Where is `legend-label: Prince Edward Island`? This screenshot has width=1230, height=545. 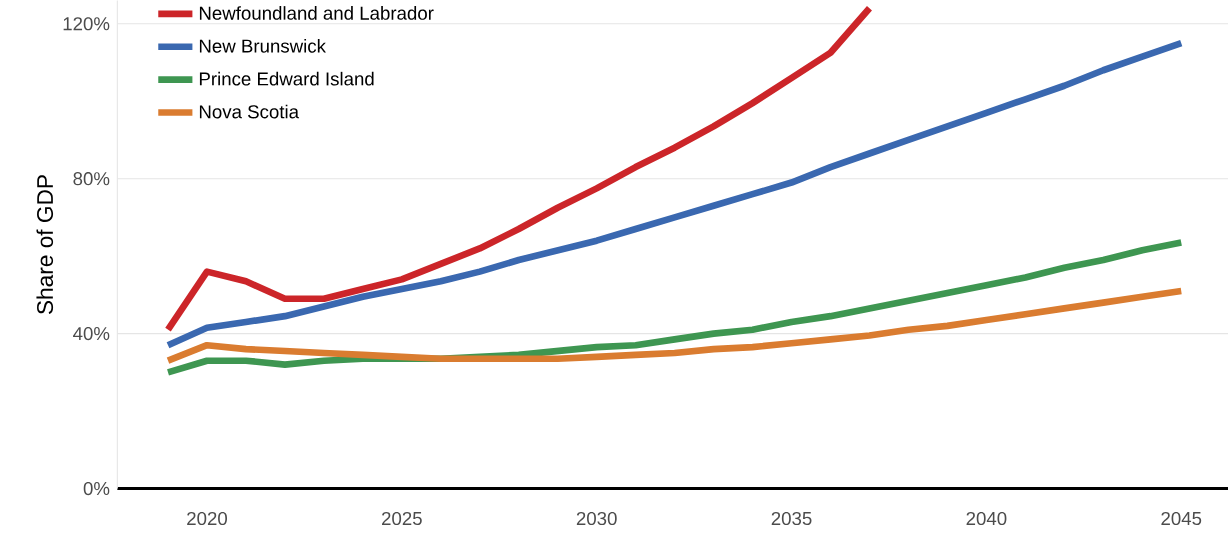 legend-label: Prince Edward Island is located at coordinates (286, 79).